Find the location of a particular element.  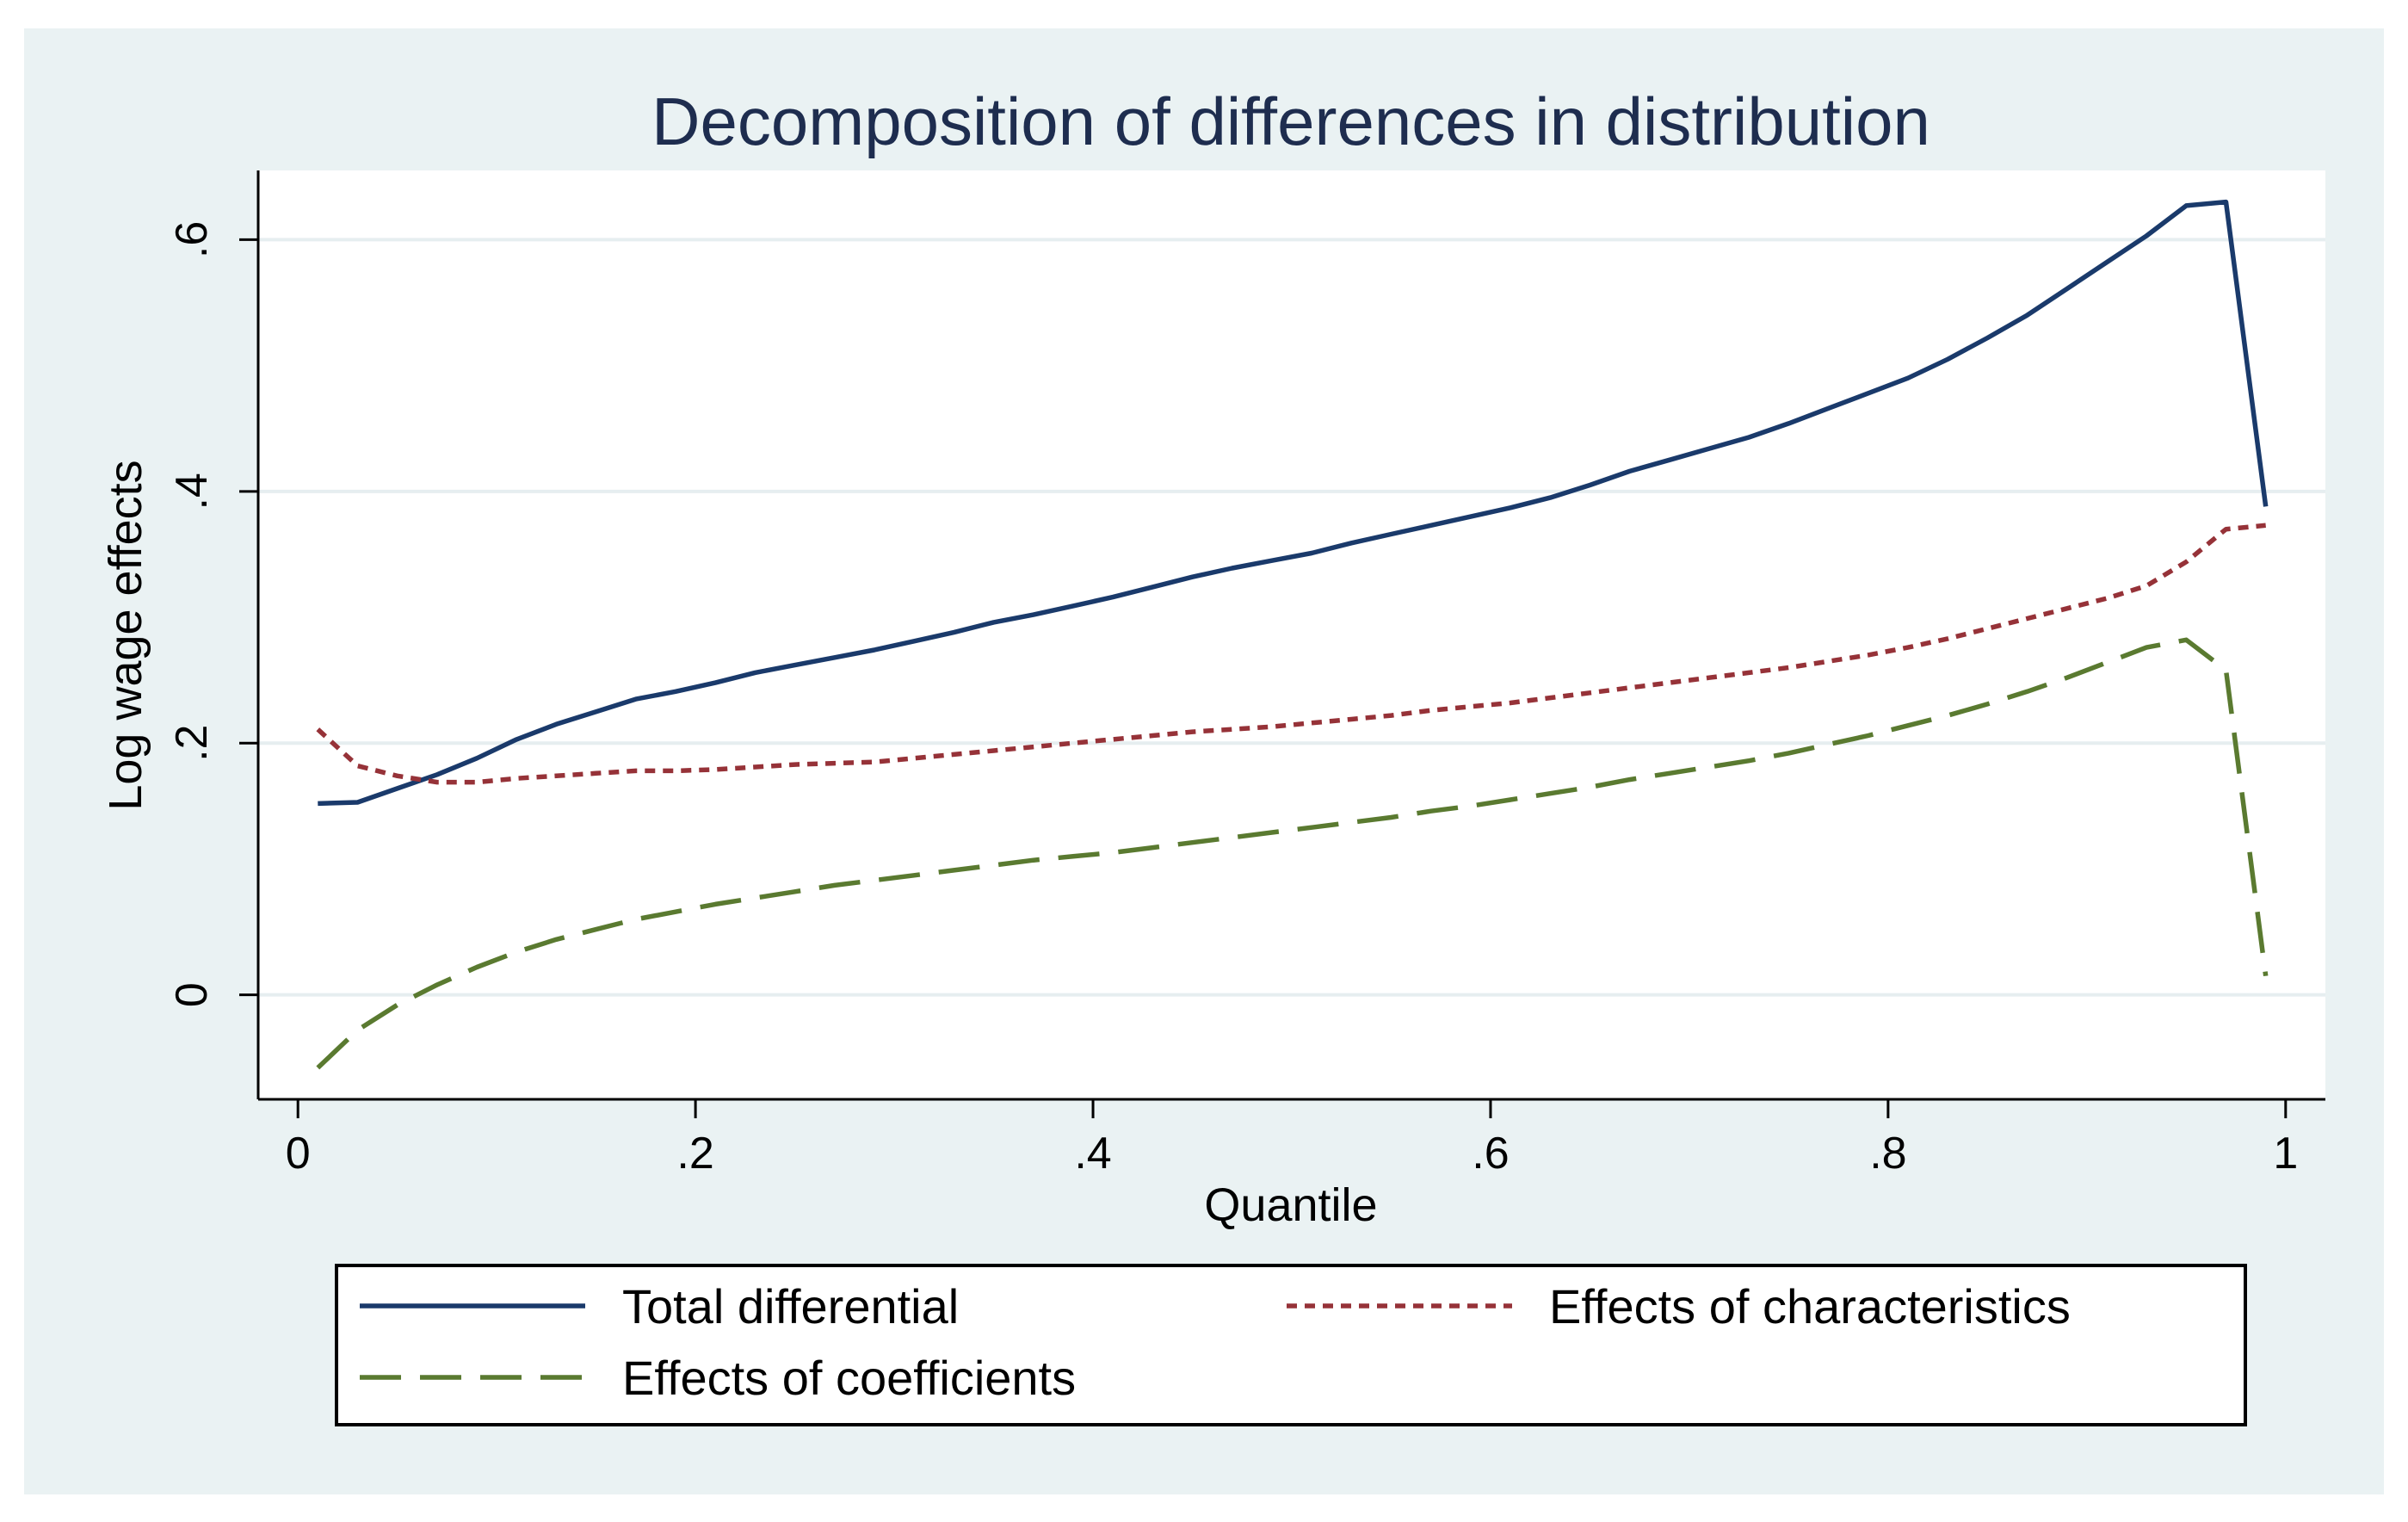

legend-item: Effects of characteristics is located at coordinates (1679, 1306).